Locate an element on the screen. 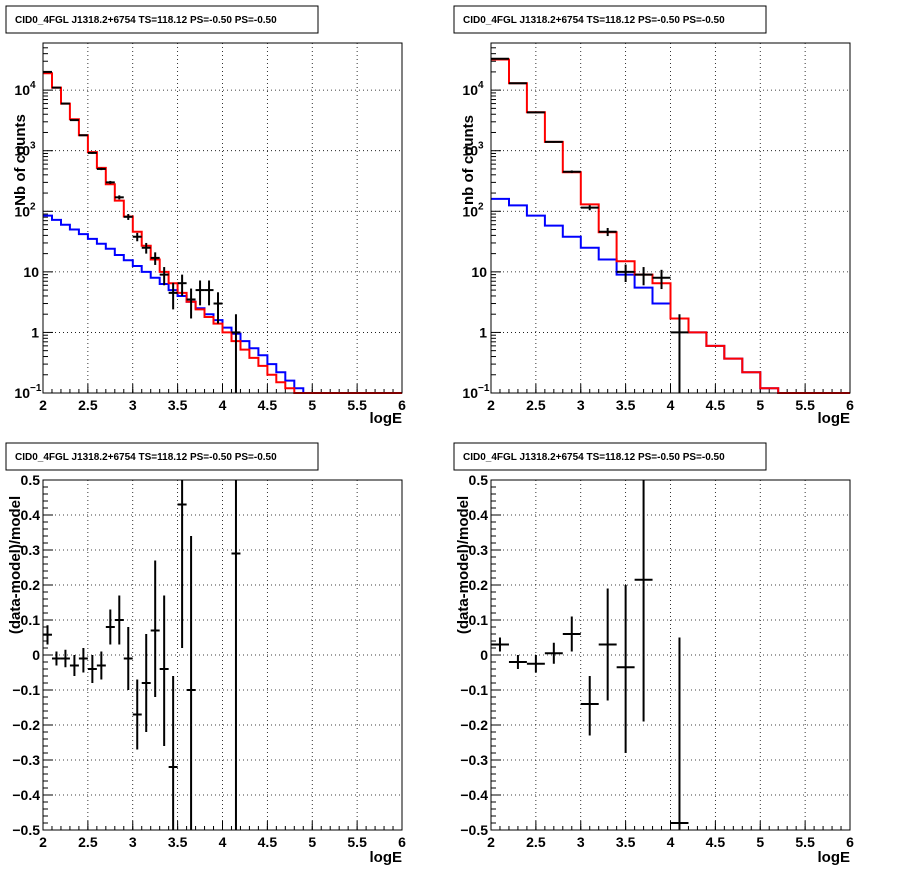 This screenshot has width=898, height=875. x-tick-label: 5 is located at coordinates (760, 842).